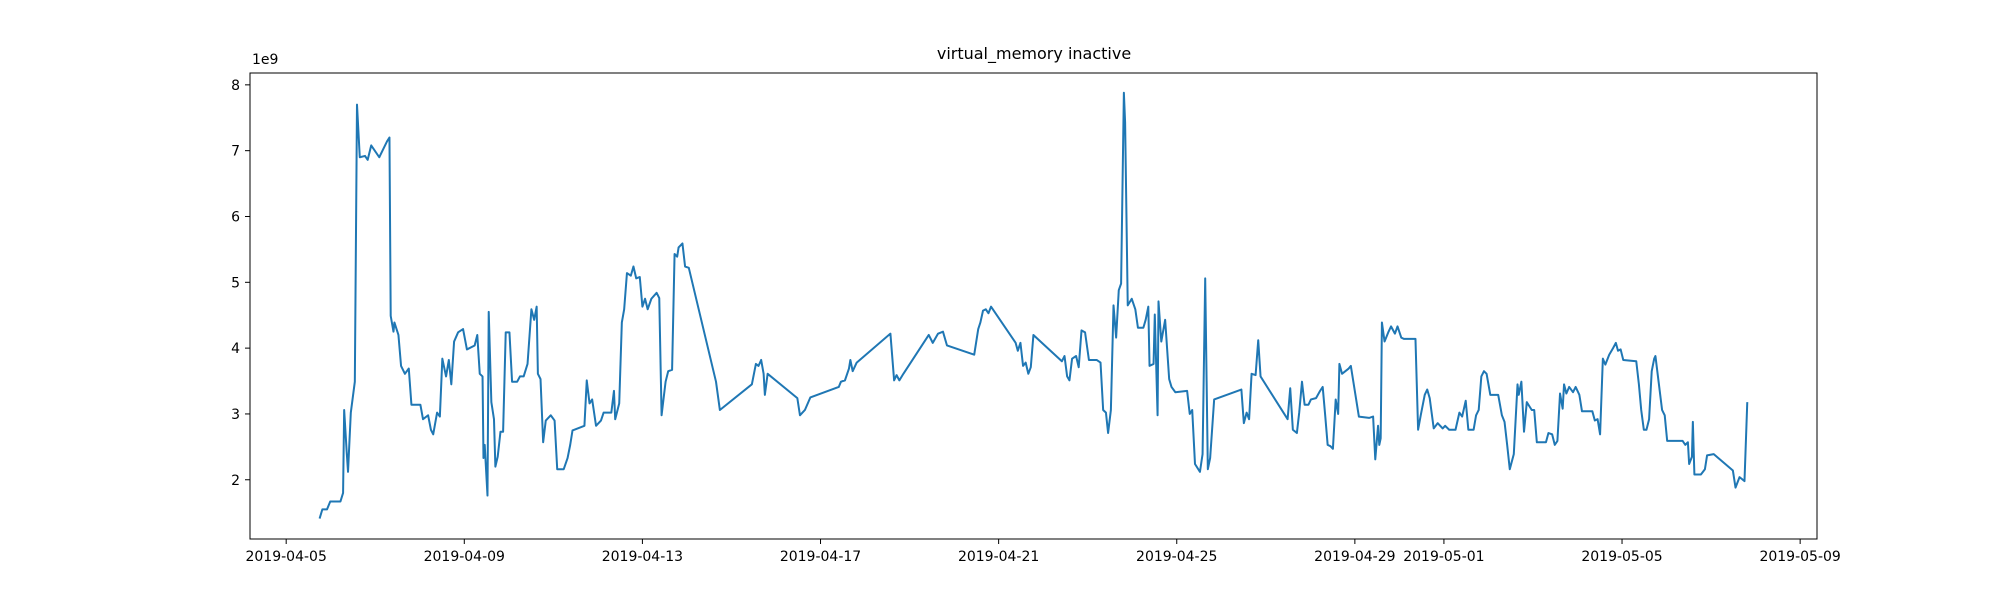  I want to click on x-tick-label: 2019-04-25, so click(1176, 557).